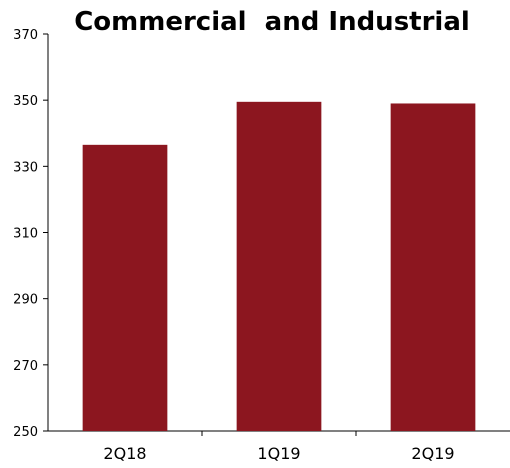 The image size is (510, 468). I want to click on bar-2q18, so click(125, 287).